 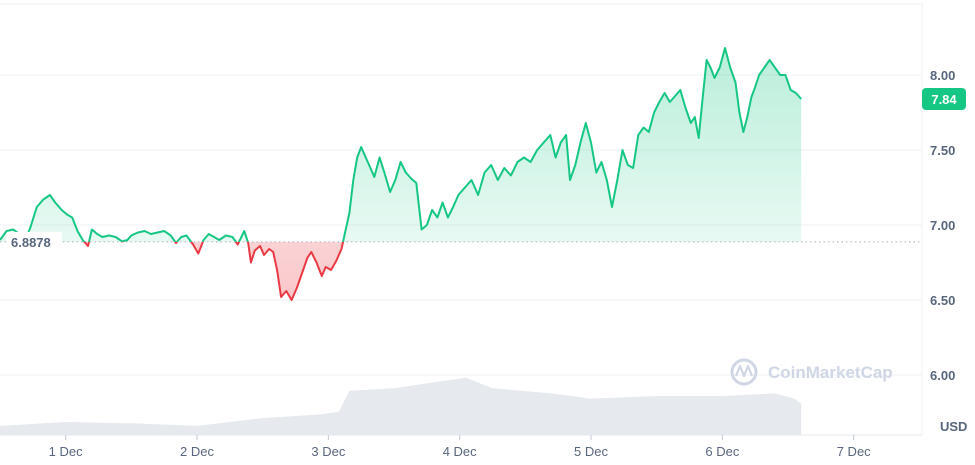 I want to click on x-axis: 1 Dec 2 Dec 3 Dec 4 Dec 5 Dec 6 Dec 7 Dec, so click(x=460, y=447).